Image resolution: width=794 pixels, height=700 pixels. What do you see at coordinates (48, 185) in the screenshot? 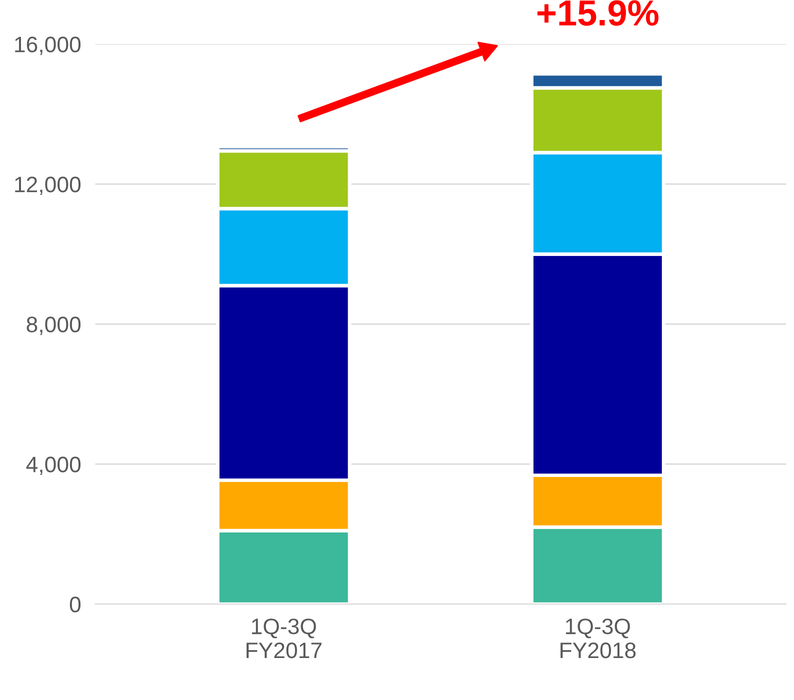
I see `y-tick-label: 12,000` at bounding box center [48, 185].